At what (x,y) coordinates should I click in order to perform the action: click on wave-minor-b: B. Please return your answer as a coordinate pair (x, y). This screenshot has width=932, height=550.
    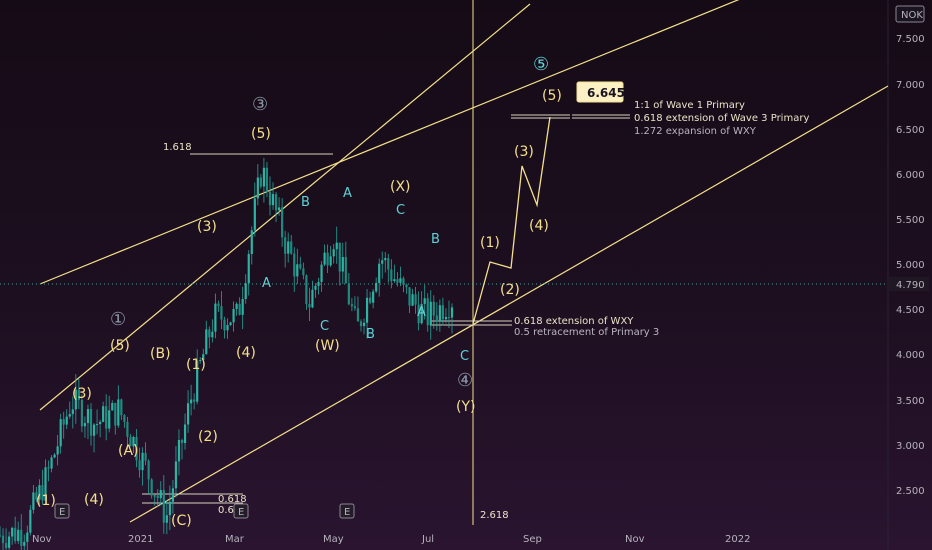
    Looking at the image, I should click on (305, 202).